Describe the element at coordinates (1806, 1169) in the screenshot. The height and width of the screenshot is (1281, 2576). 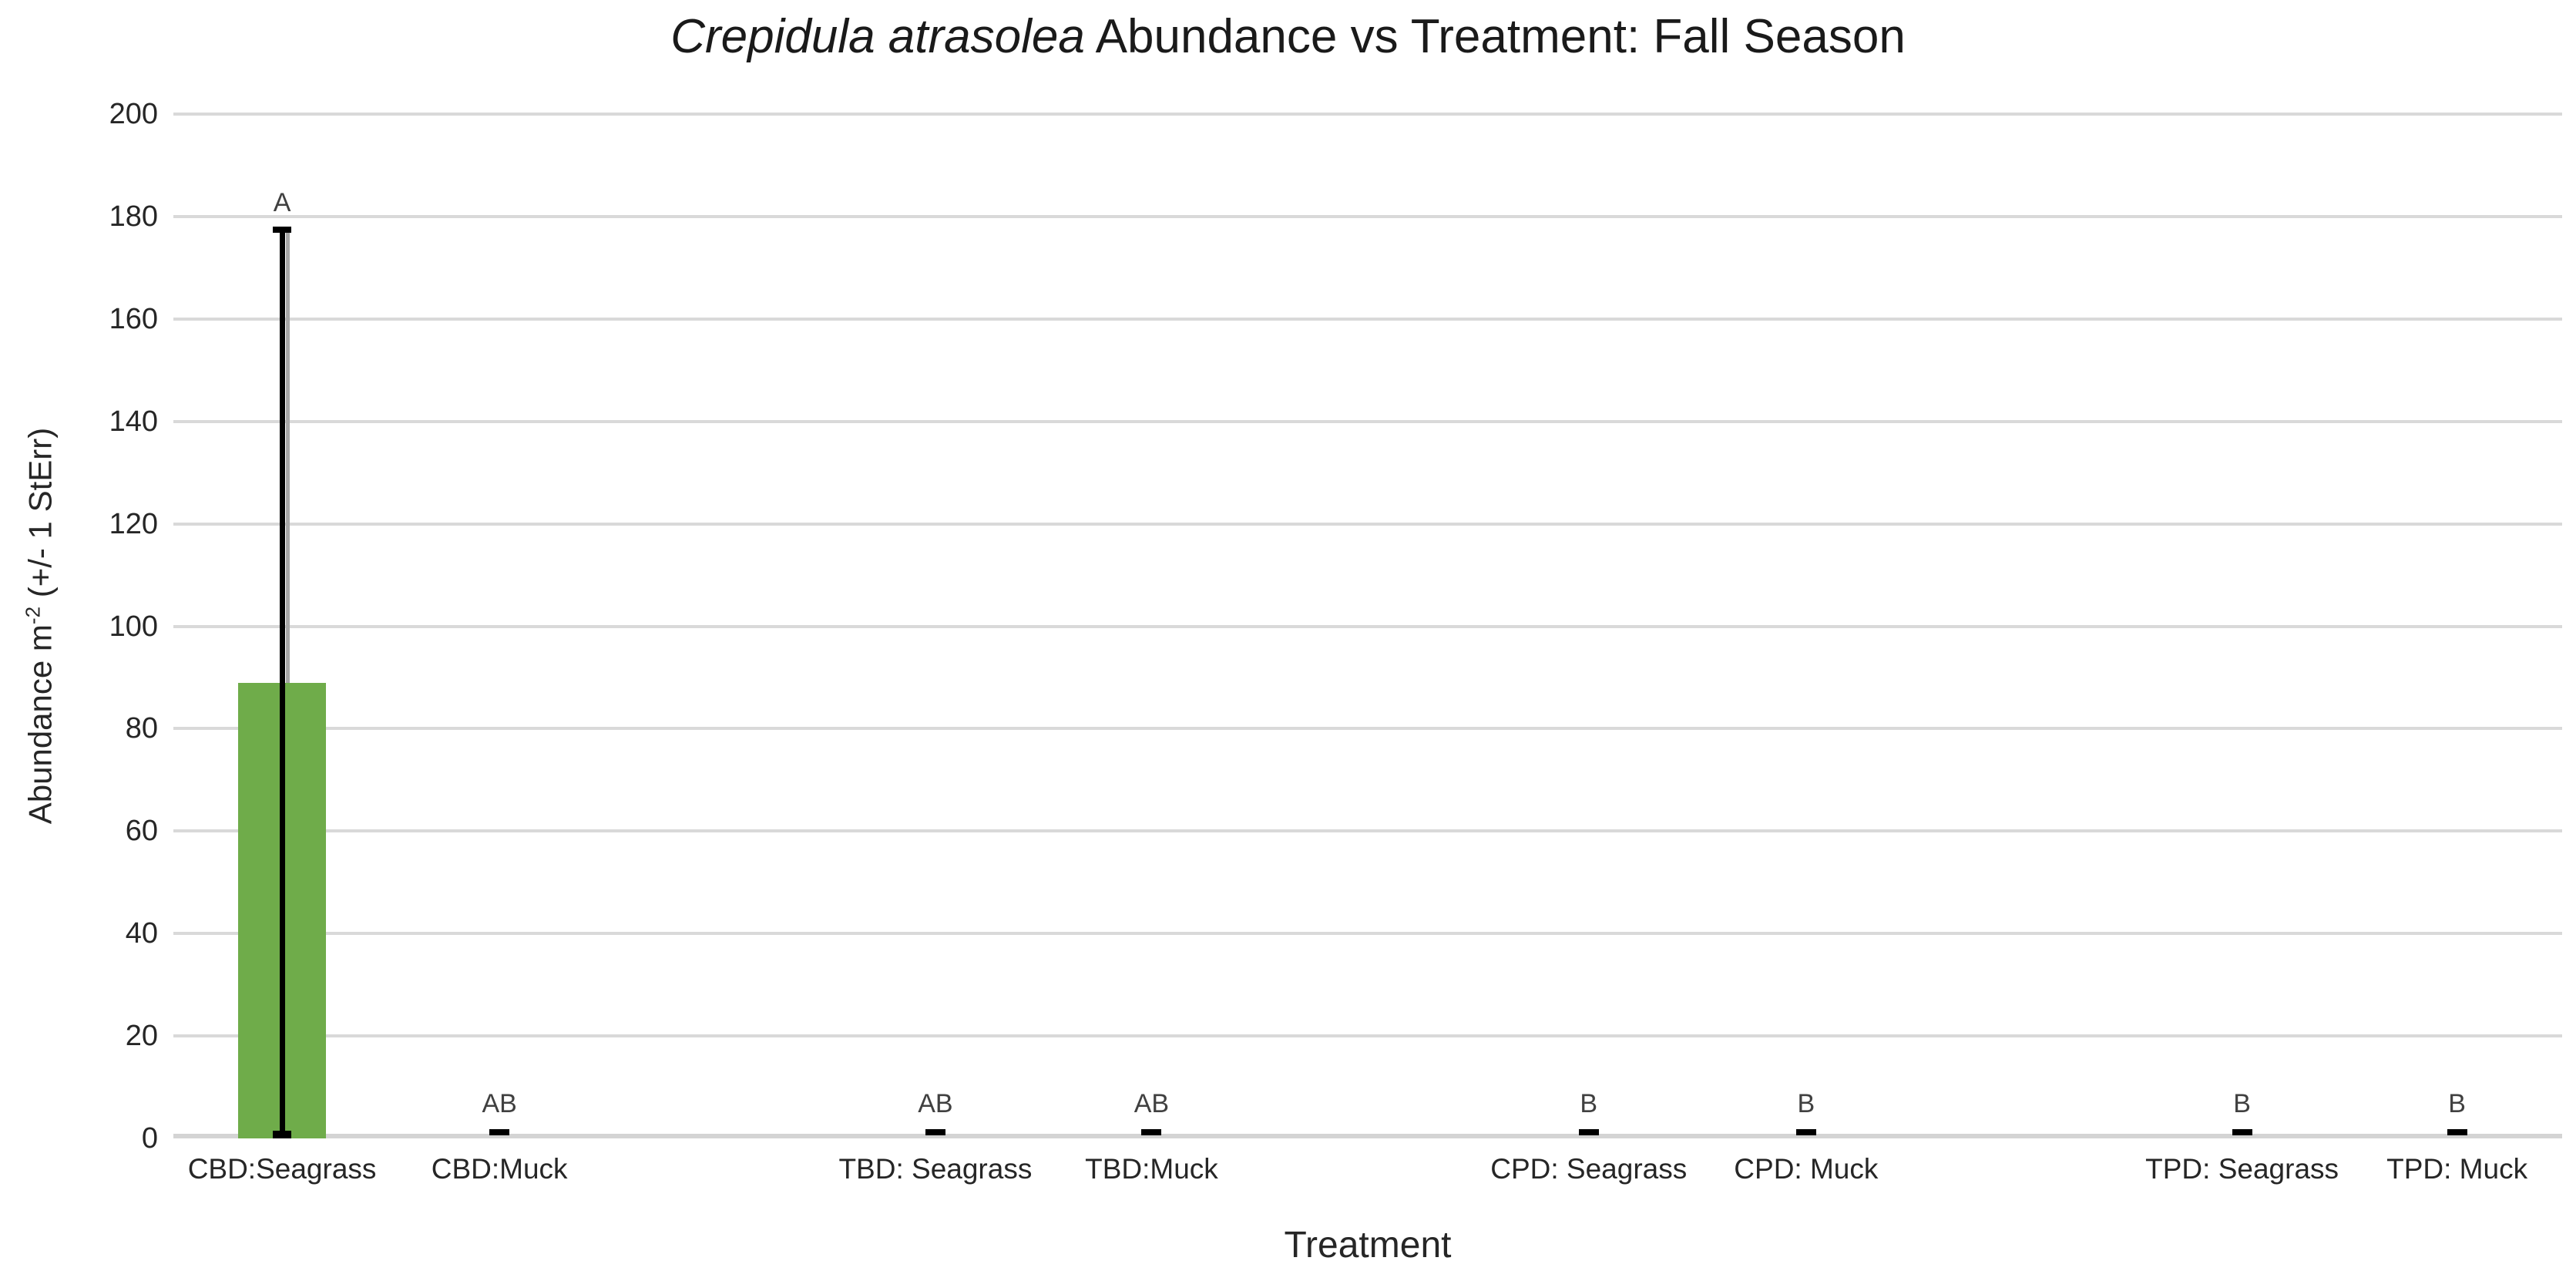
I see `x-category-label: CPD: Muck` at that location.